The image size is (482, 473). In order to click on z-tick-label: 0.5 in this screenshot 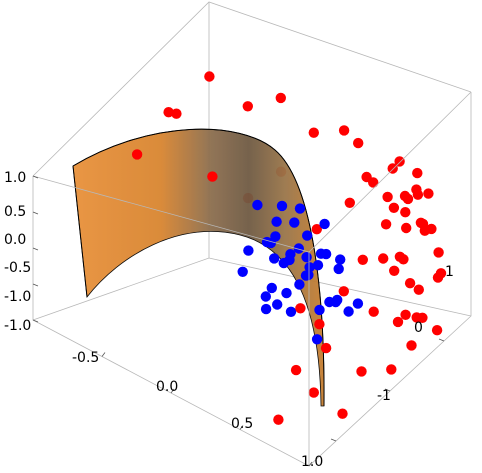, I will do `click(15, 212)`.